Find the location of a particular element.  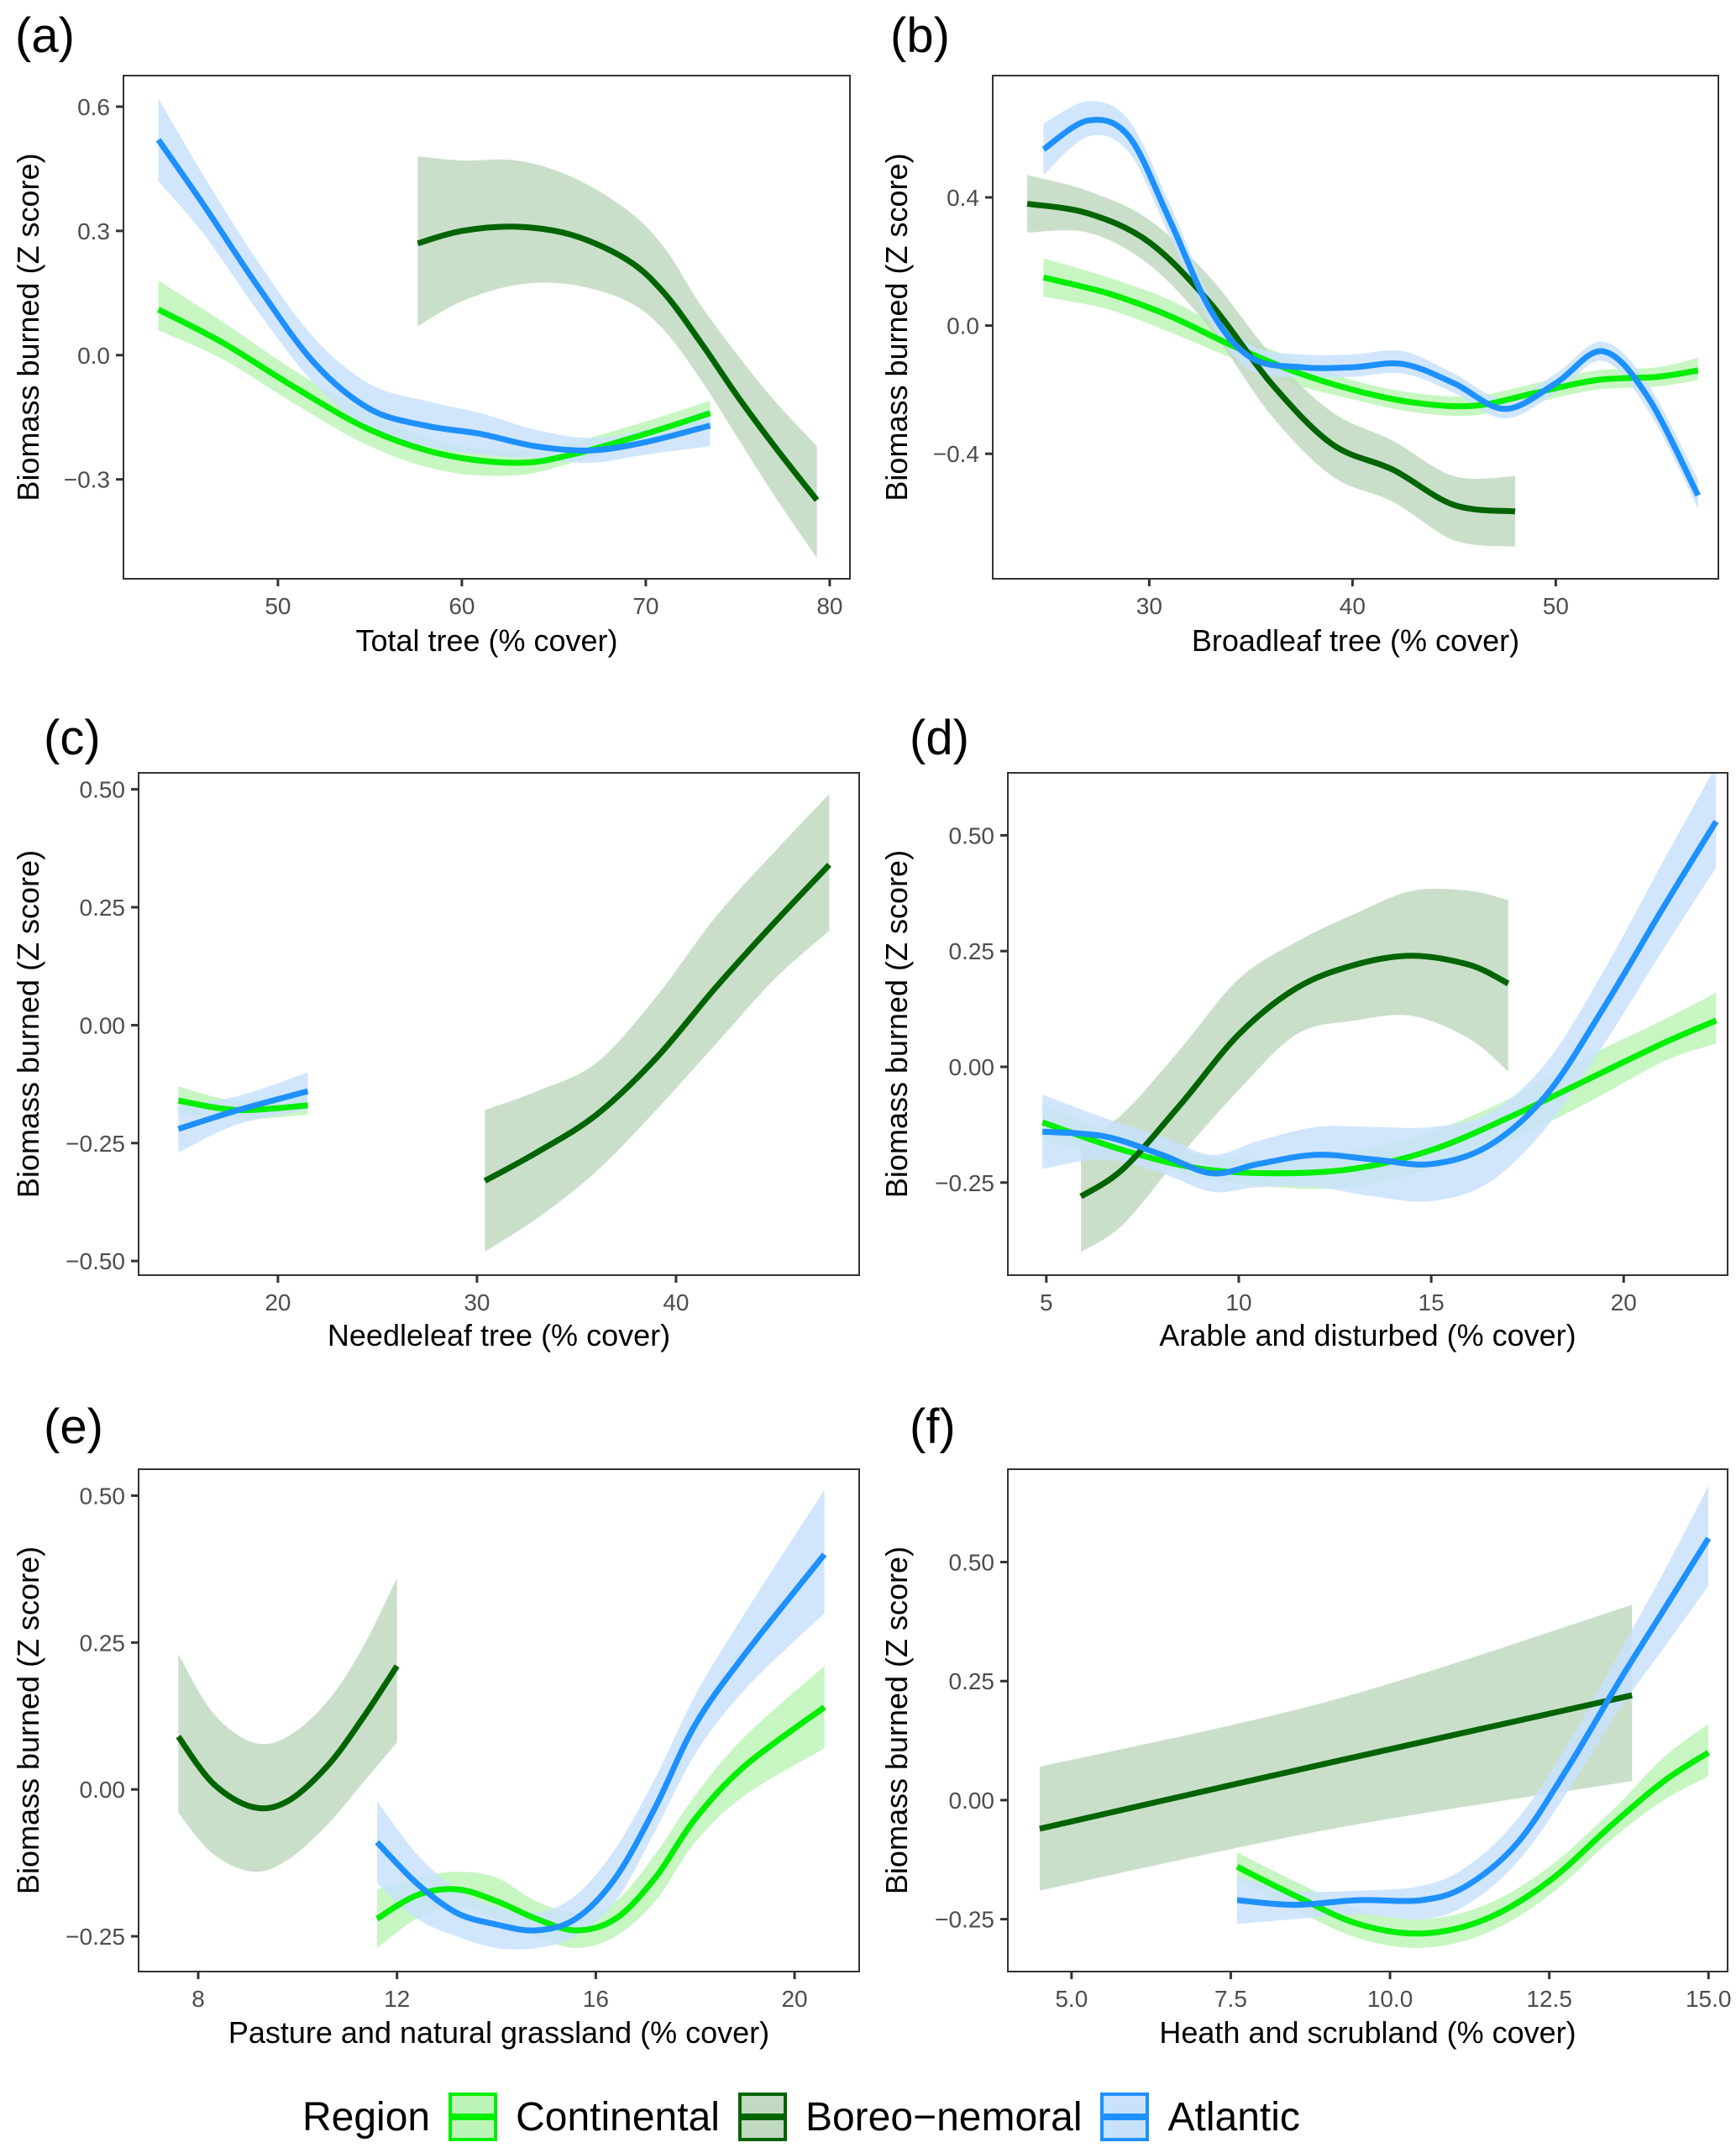

y-tick-label: 0.3 is located at coordinates (93, 231).